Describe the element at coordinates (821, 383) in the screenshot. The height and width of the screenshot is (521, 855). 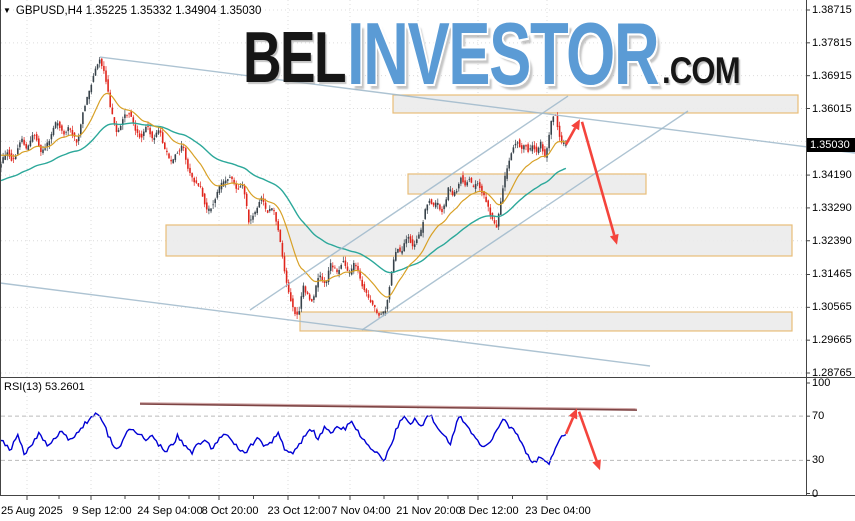
I see `rsi-axis-label: 100` at that location.